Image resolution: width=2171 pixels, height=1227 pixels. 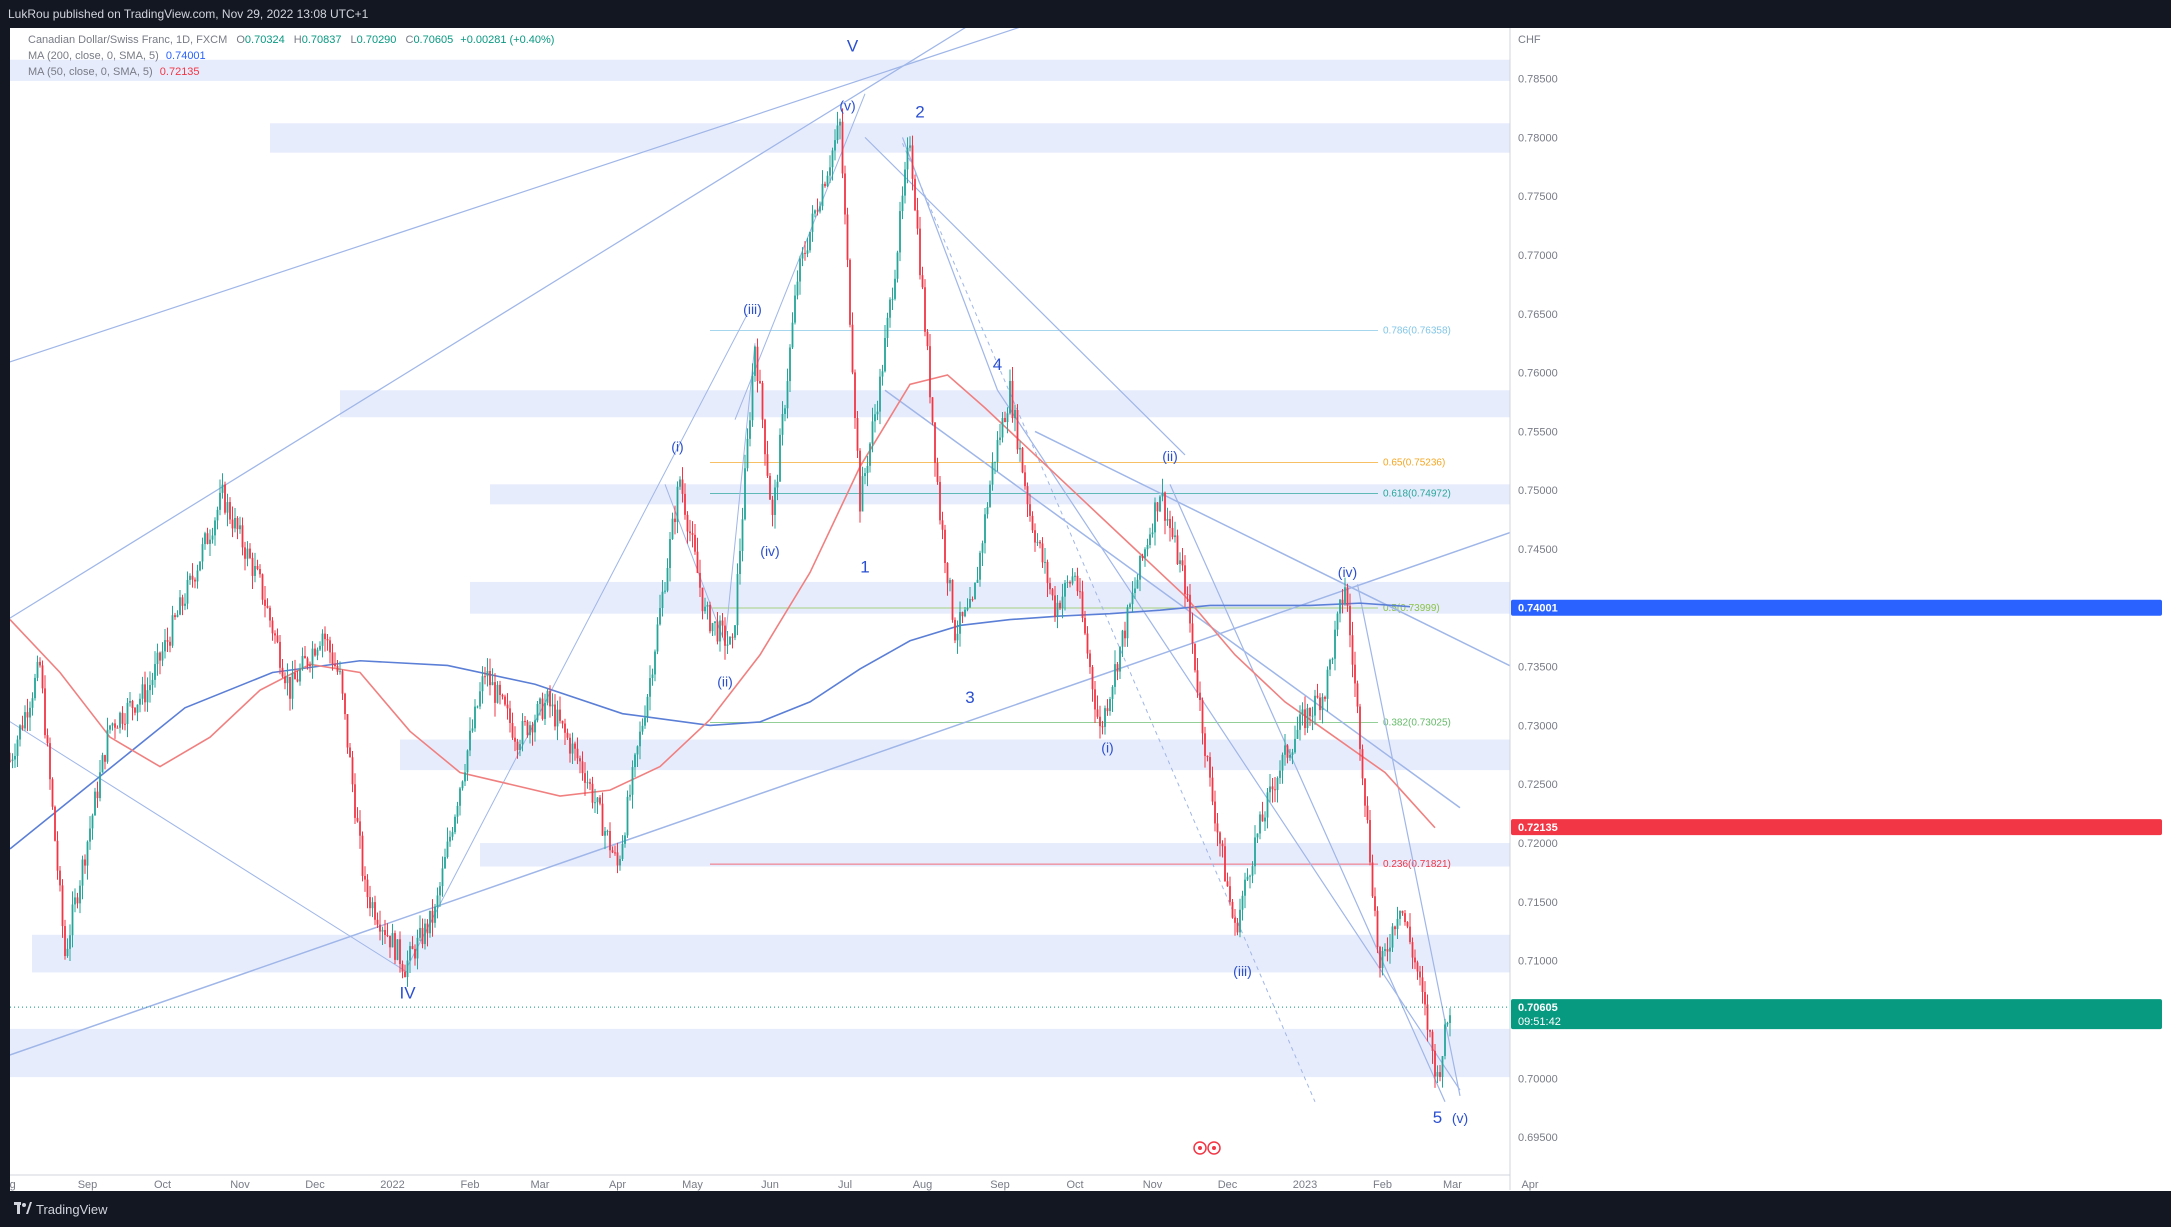 What do you see at coordinates (1538, 844) in the screenshot?
I see `y-tick-label: 0.72000` at bounding box center [1538, 844].